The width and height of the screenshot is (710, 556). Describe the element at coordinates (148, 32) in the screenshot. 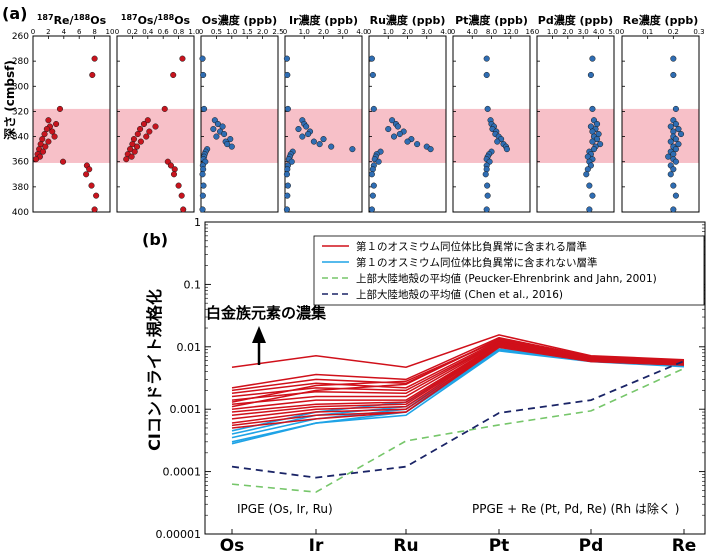

I see `x-tick-label: 0.4` at that location.